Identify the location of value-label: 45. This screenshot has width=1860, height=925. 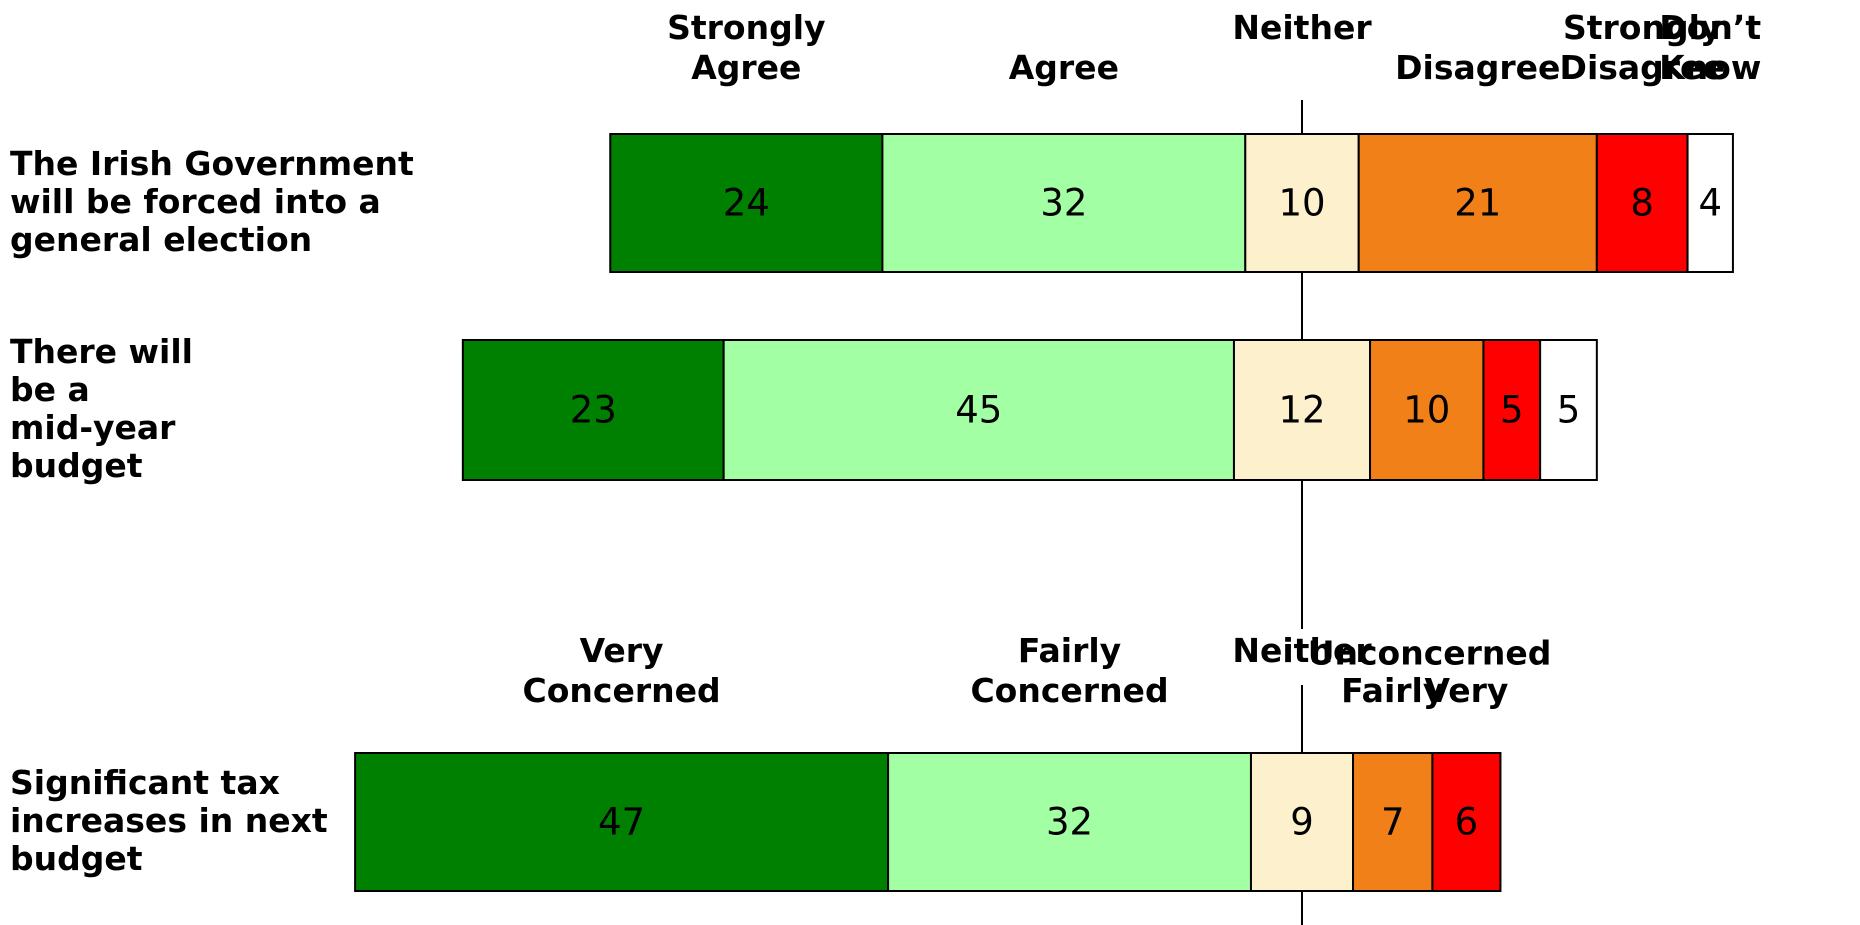
(978, 410).